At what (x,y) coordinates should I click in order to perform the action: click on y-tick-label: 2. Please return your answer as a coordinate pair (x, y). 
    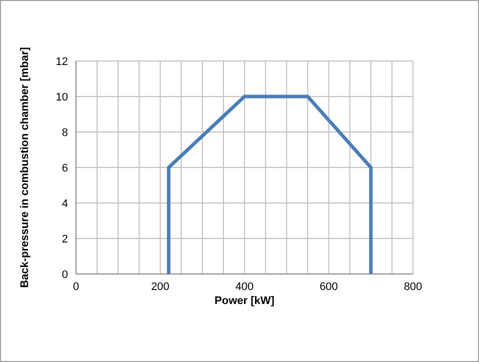
    Looking at the image, I should click on (65, 239).